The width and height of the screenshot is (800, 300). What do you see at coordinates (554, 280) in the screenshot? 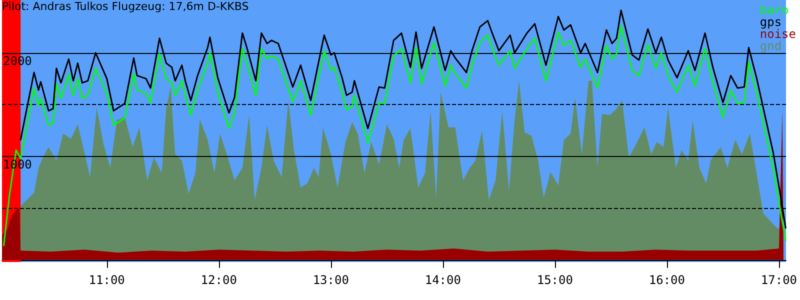
I see `x-tick-label: 15:00` at bounding box center [554, 280].